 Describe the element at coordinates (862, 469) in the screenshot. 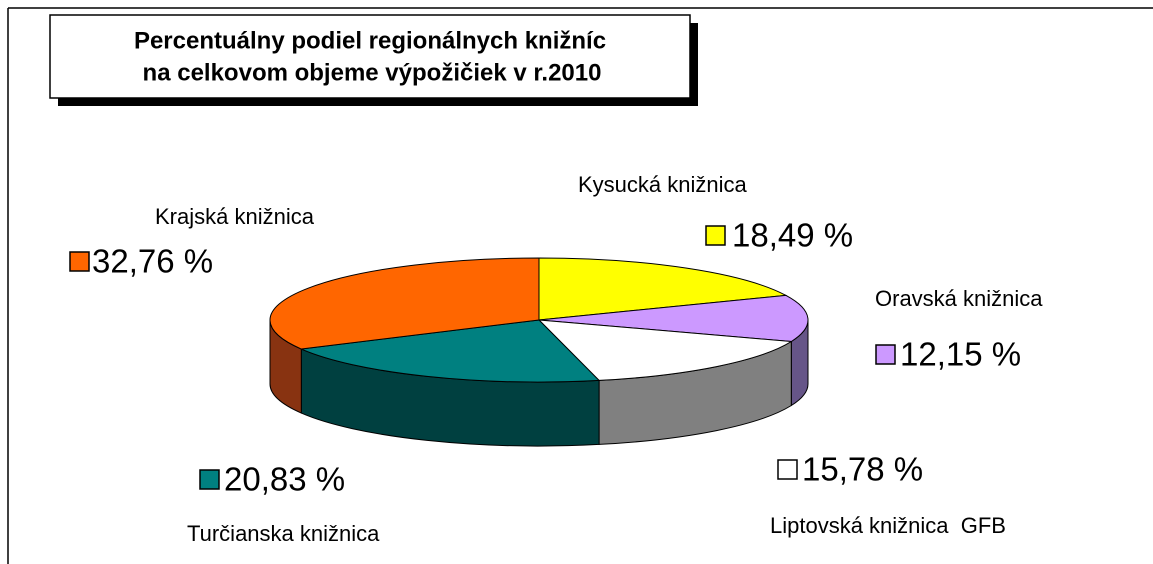

I see `value-label: 15,78 %` at that location.